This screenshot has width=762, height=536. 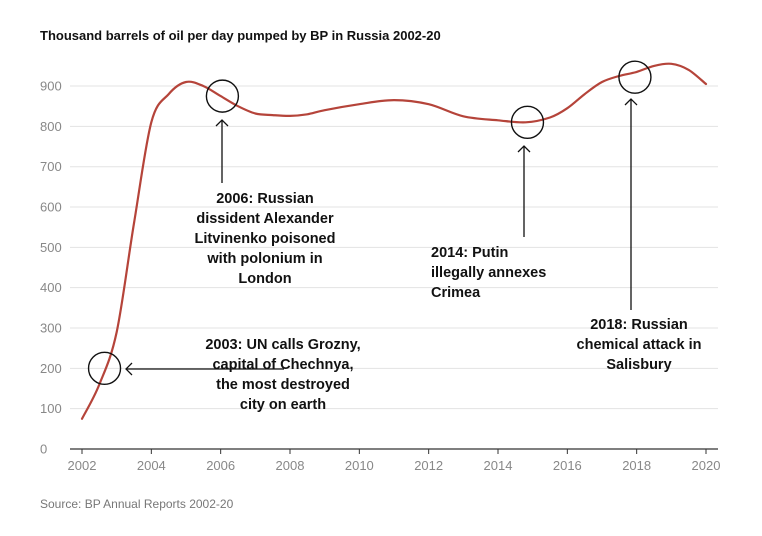 I want to click on annotation-text-line: illegally annexes, so click(x=488, y=273).